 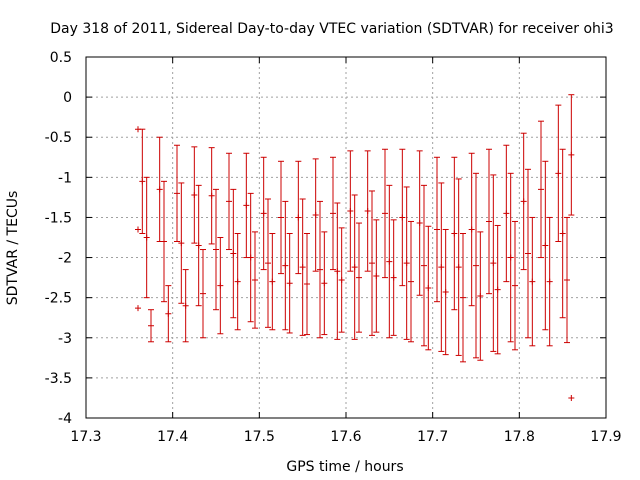 I want to click on y-axis-label: SDTVAR / TECUs, so click(x=13, y=248).